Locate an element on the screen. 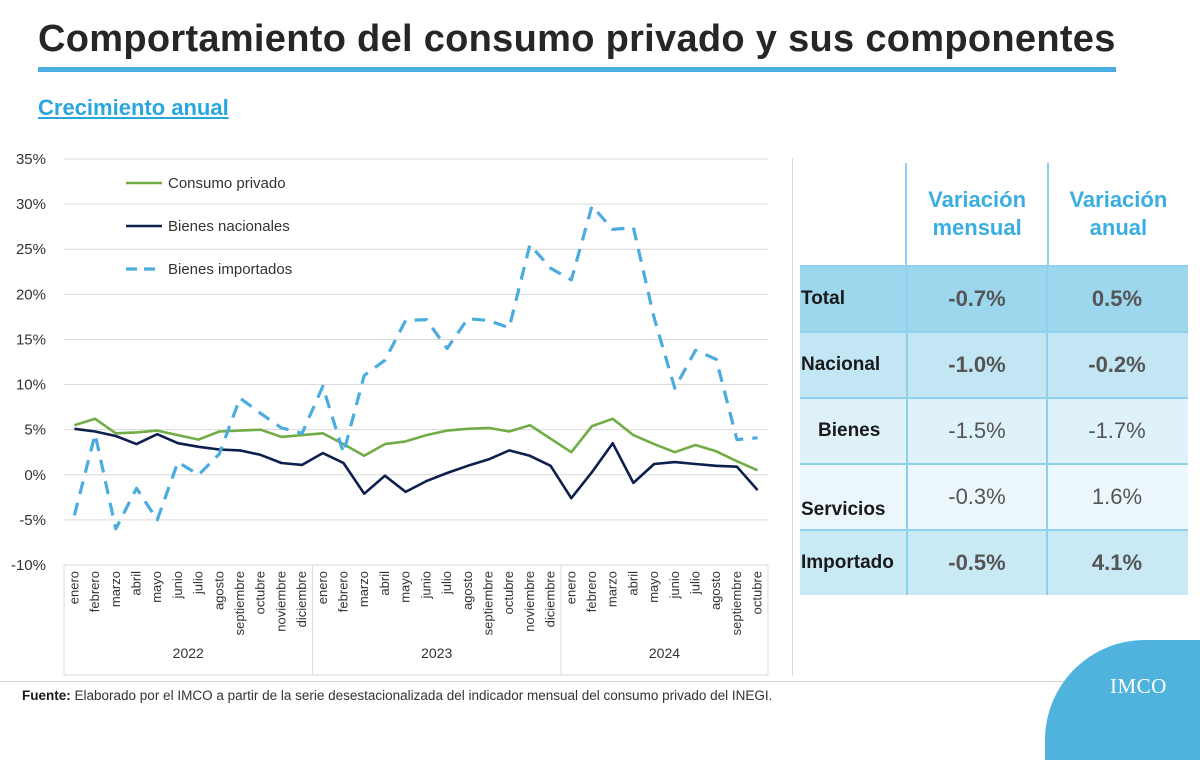  cell-mensual: -1.5% is located at coordinates (976, 431).